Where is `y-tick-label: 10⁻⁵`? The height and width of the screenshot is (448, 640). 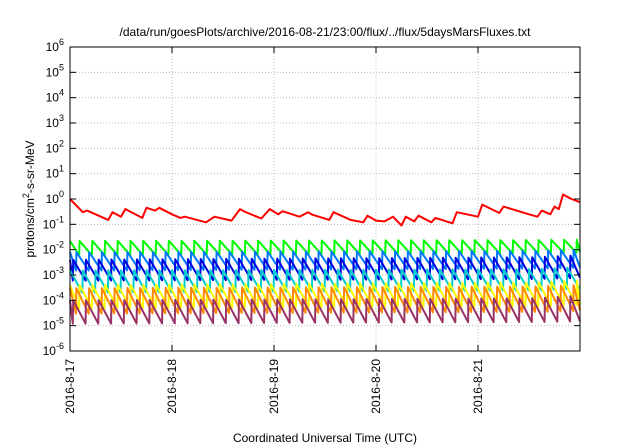 y-tick-label: 10⁻⁵ is located at coordinates (53, 324).